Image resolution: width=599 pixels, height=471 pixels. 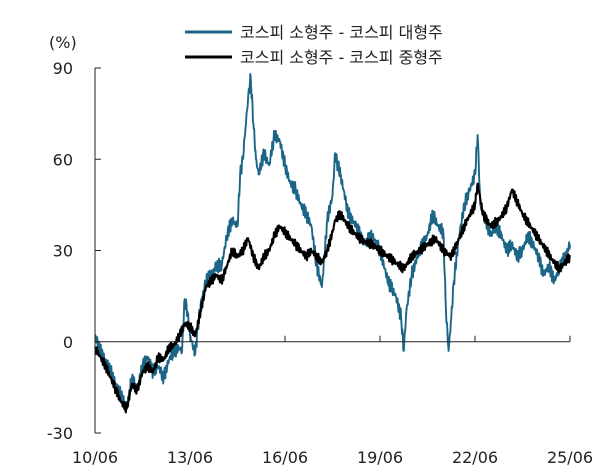 I want to click on legend-label-1: 코스피 소형주 - 코스피 중형주, so click(x=341, y=57).